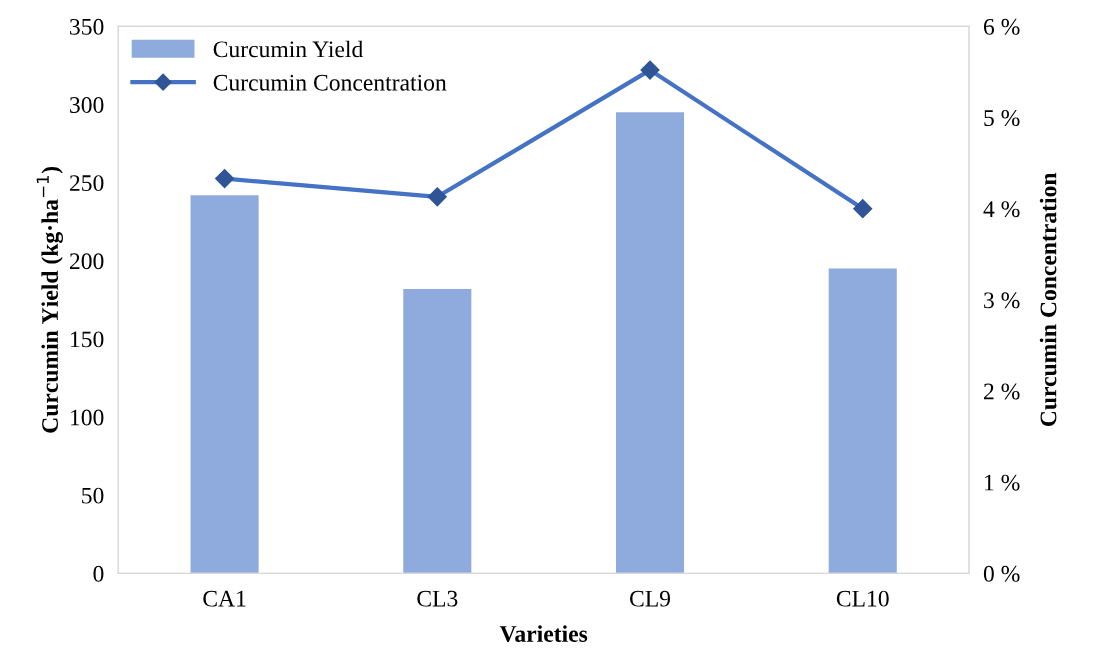 This screenshot has height=659, width=1105. Describe the element at coordinates (1001, 209) in the screenshot. I see `y2-tick-label: 4 %` at that location.